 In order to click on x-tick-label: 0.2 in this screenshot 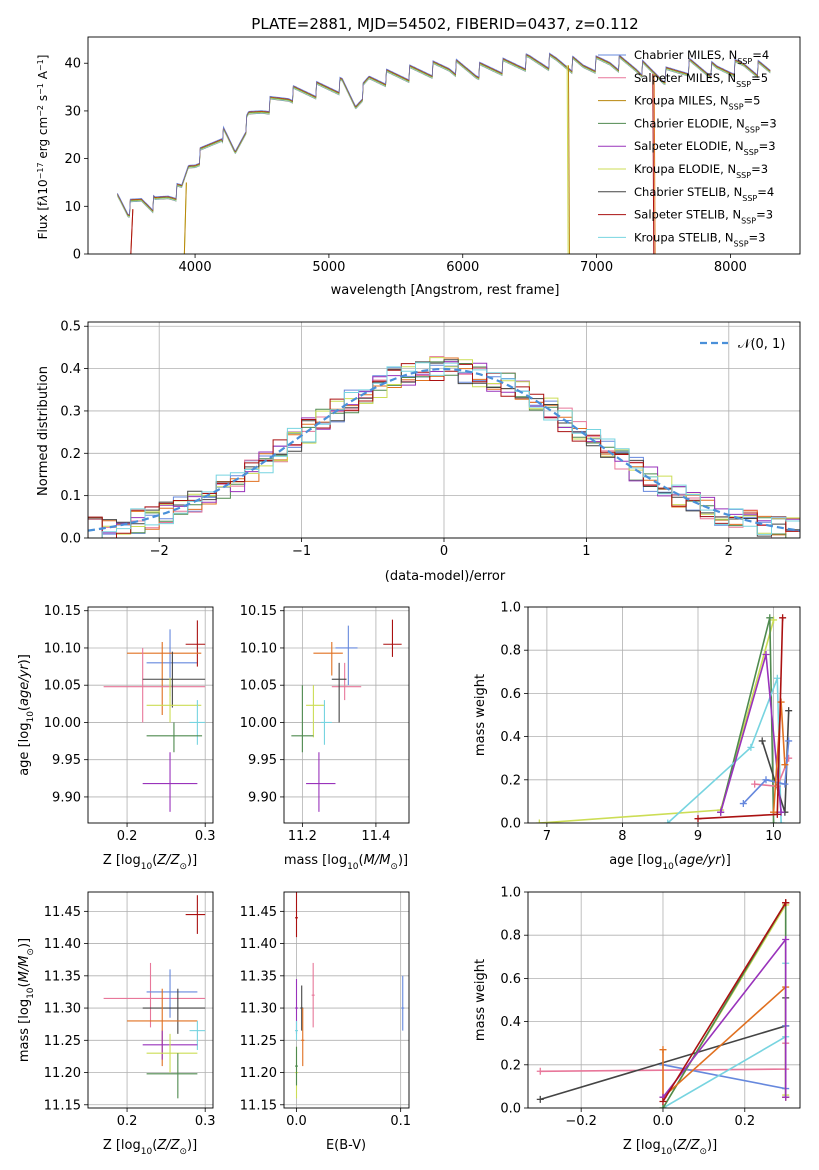, I will do `click(744, 1121)`.